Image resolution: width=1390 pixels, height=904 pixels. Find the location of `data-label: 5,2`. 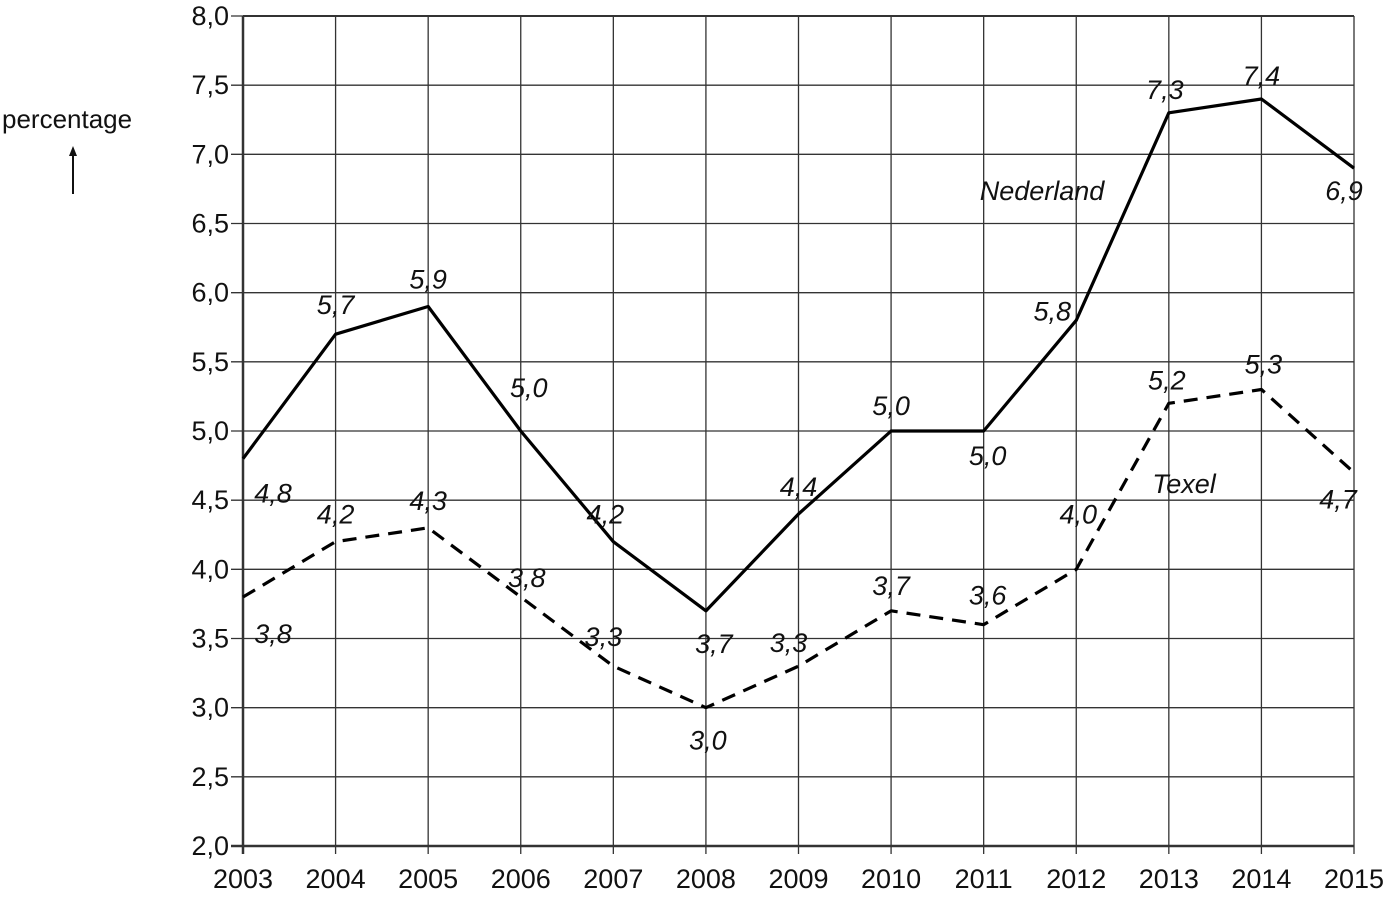

data-label: 5,2 is located at coordinates (1167, 380).